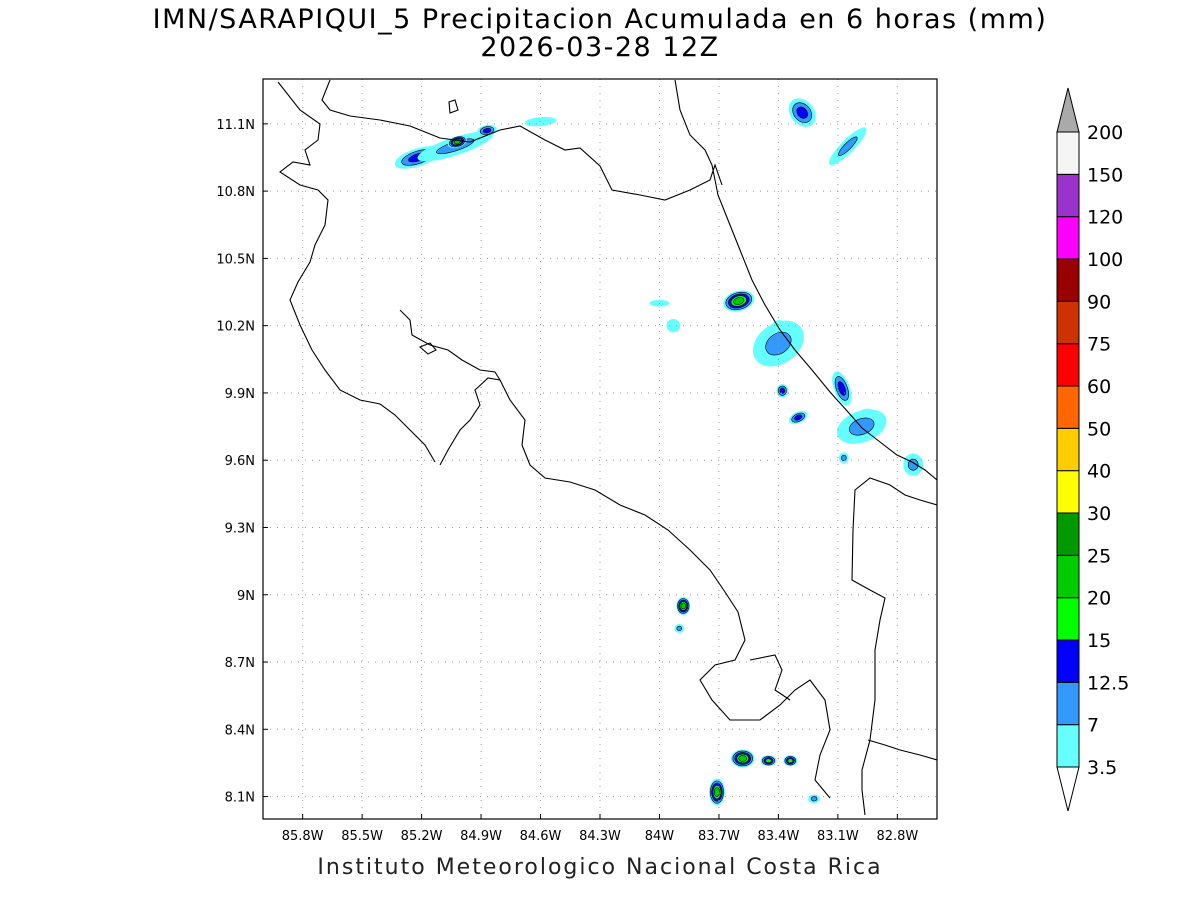 The image size is (1200, 900). I want to click on lat-tick-label: 8.4N, so click(240, 730).